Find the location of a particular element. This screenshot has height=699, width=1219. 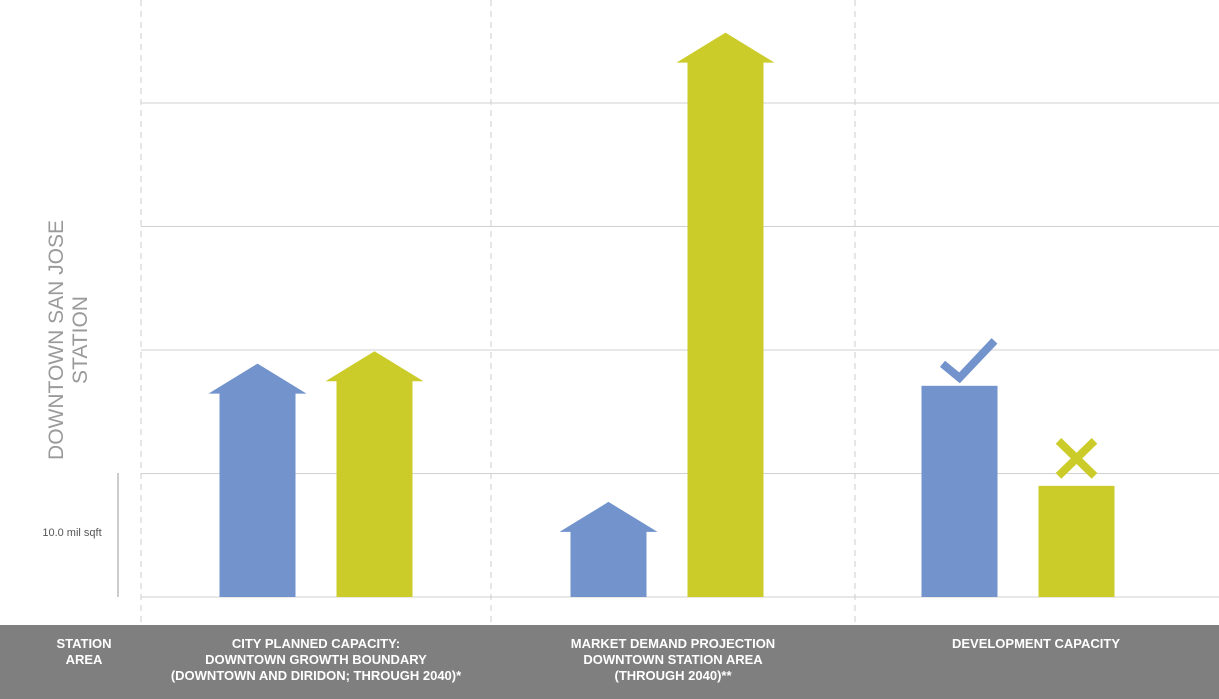

y-axis-title: STATION is located at coordinates (80, 340).